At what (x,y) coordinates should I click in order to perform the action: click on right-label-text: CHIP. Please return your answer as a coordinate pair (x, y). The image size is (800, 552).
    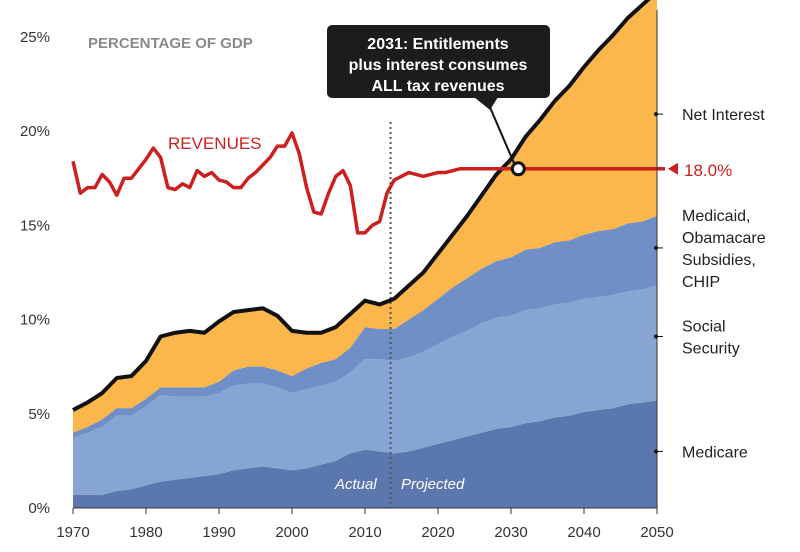
    Looking at the image, I should click on (701, 282).